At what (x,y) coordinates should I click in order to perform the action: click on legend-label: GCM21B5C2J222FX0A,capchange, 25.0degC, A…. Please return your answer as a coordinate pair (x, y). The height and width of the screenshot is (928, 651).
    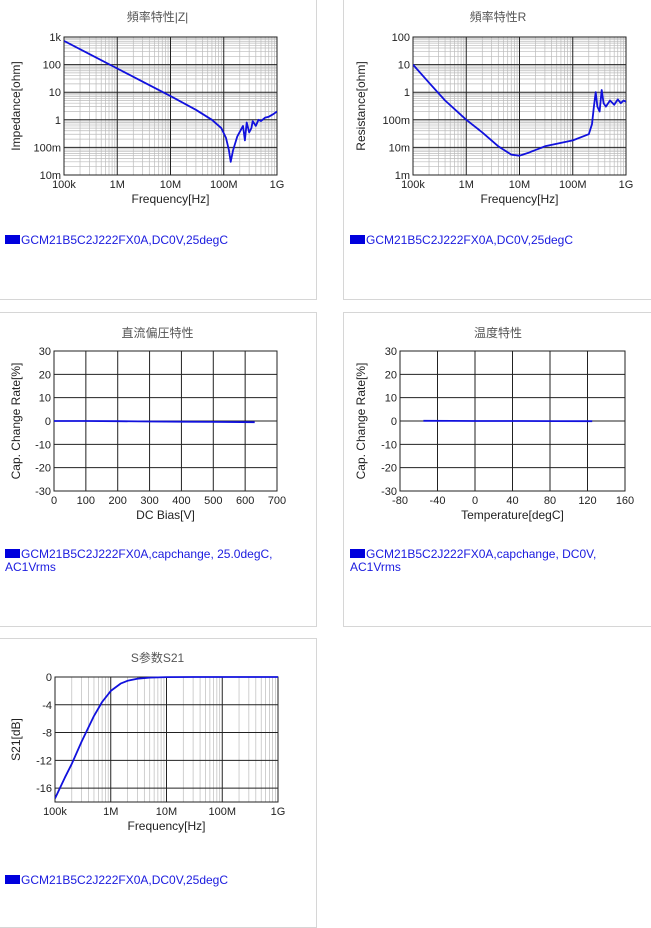
    Looking at the image, I should click on (139, 560).